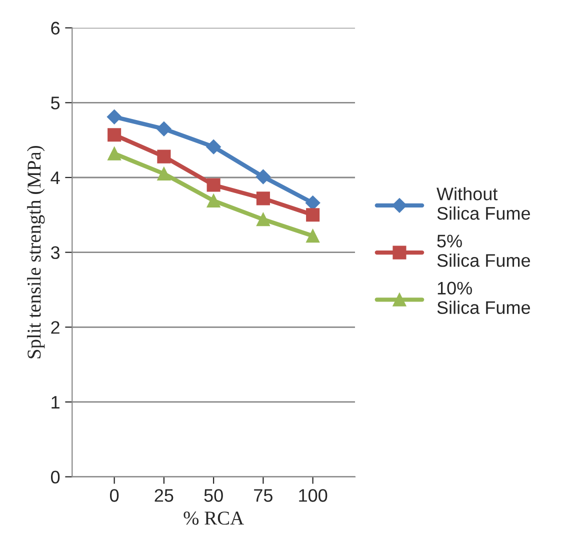 This screenshot has height=557, width=568. Describe the element at coordinates (483, 250) in the screenshot. I see `legend-label: 5% Silica Fume` at that location.